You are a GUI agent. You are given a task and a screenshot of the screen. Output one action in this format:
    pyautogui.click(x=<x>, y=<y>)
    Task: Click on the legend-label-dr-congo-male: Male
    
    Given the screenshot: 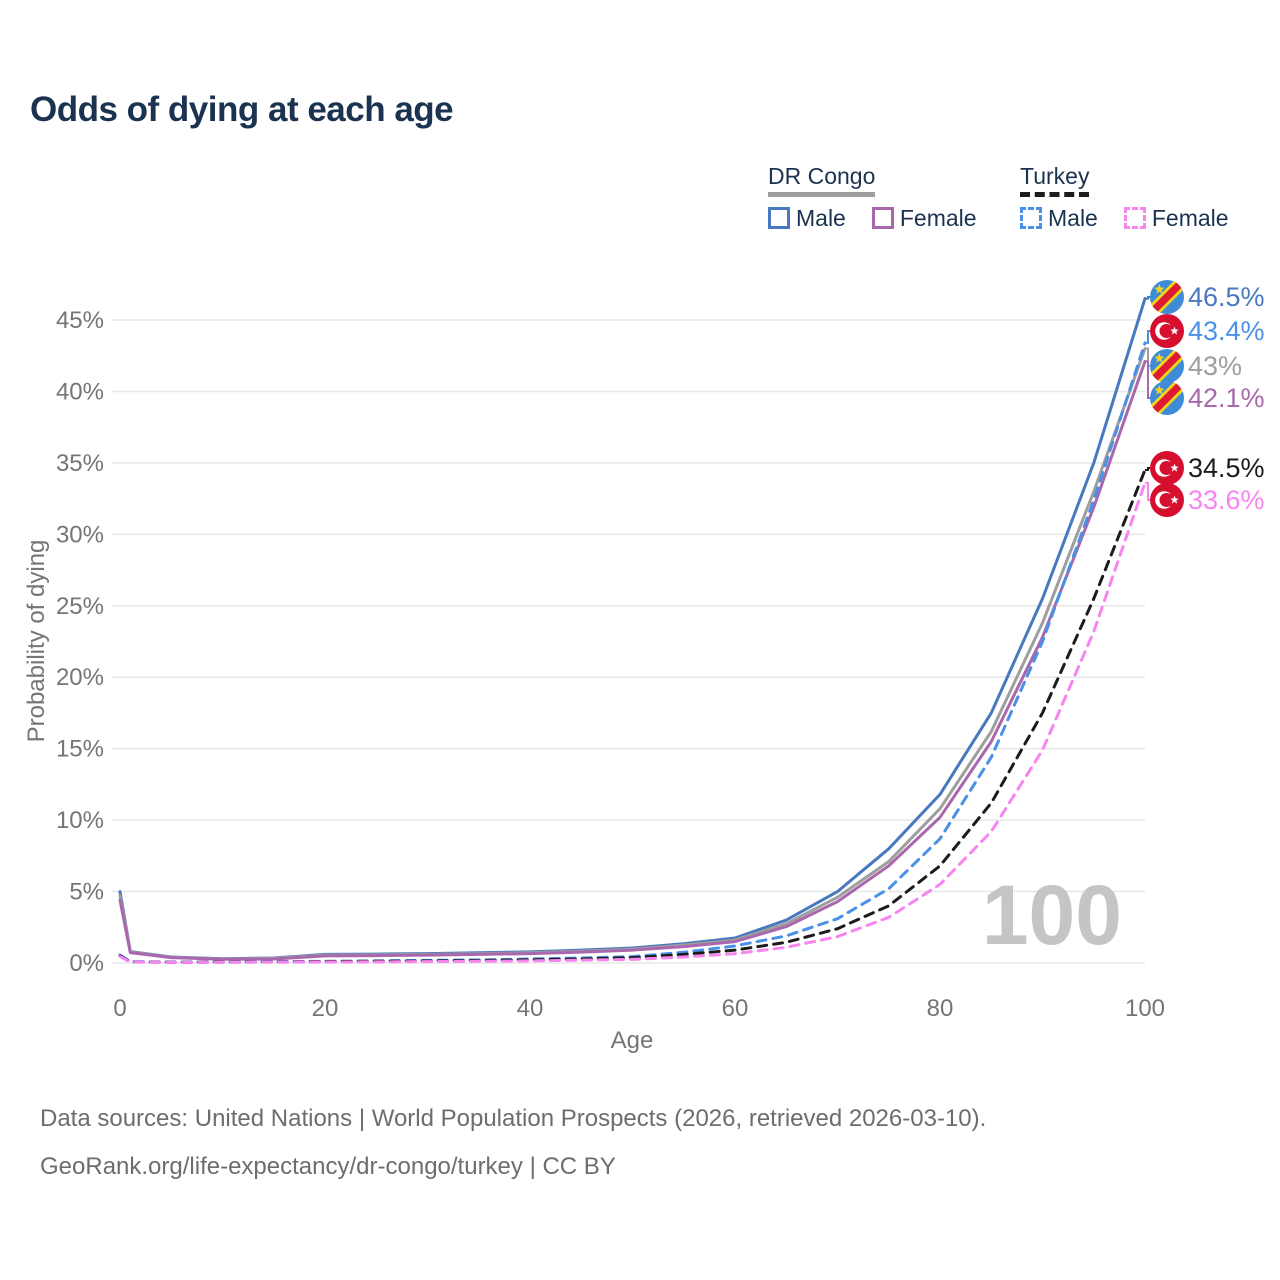 What is the action you would take?
    pyautogui.click(x=821, y=217)
    